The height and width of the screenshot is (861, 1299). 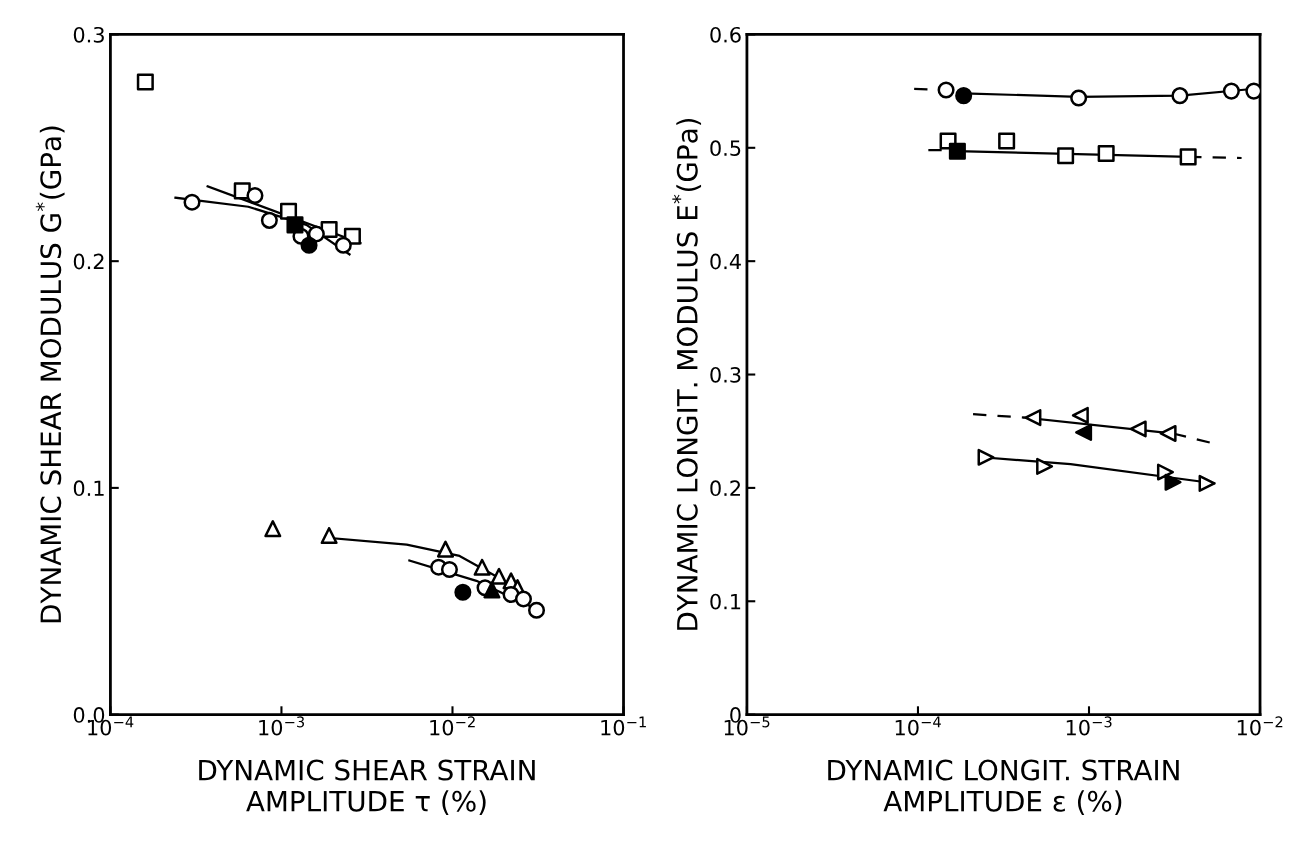 I want to click on y-tick-label: 0.6, so click(x=725, y=34).